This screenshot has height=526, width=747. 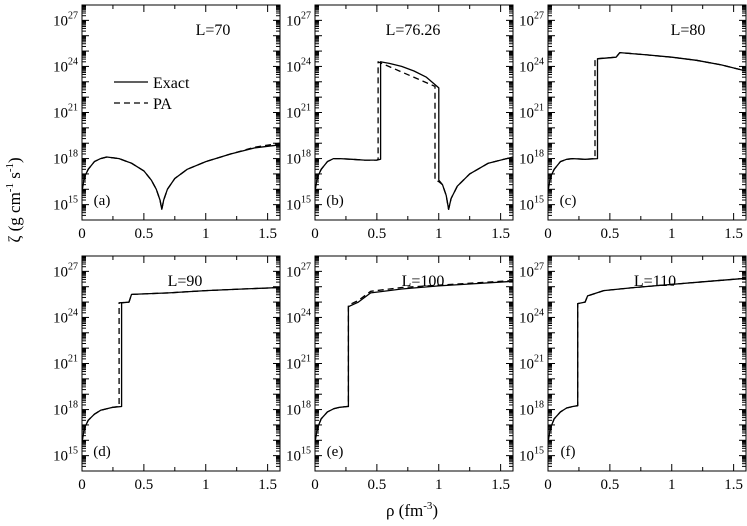 I want to click on legend-label-exact: Exact, so click(x=171, y=83).